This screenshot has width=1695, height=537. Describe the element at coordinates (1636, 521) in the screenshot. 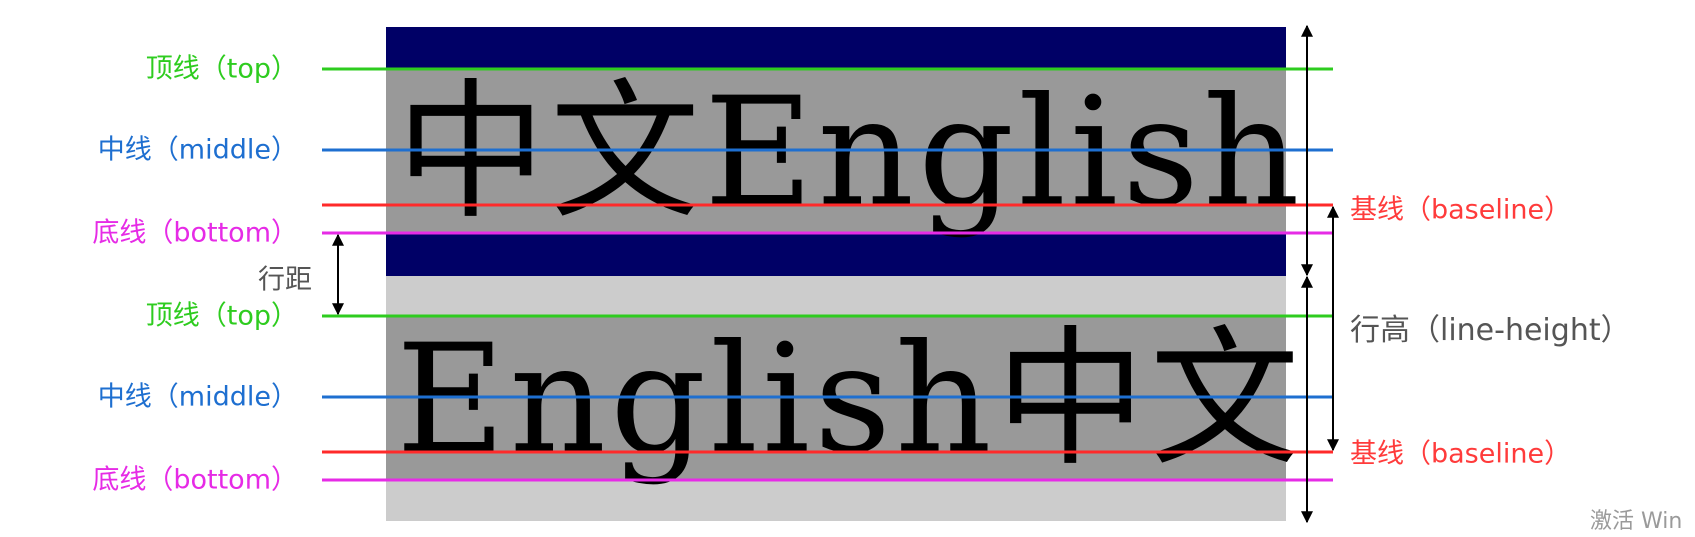

I see `activation-watermark: 激活 Win` at that location.